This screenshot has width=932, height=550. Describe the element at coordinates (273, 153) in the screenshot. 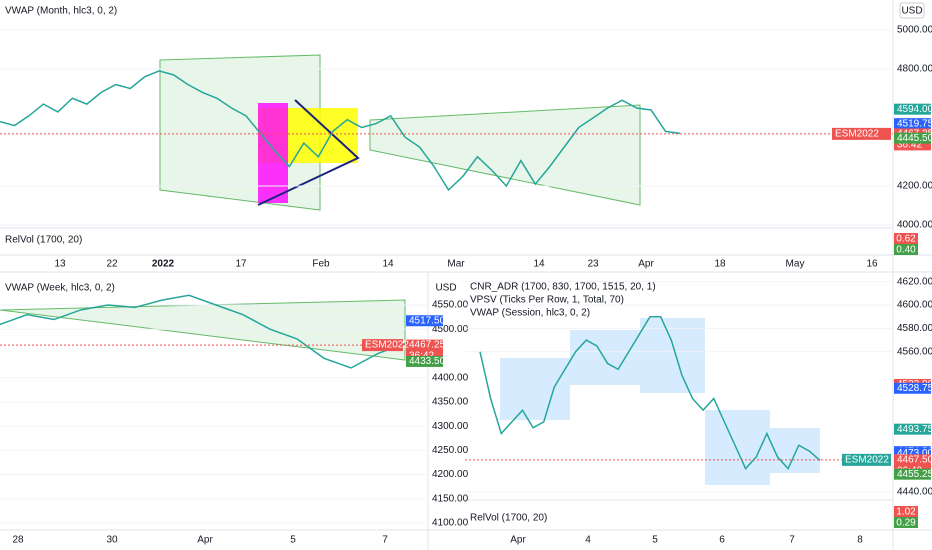

I see `volume-profile` at that location.